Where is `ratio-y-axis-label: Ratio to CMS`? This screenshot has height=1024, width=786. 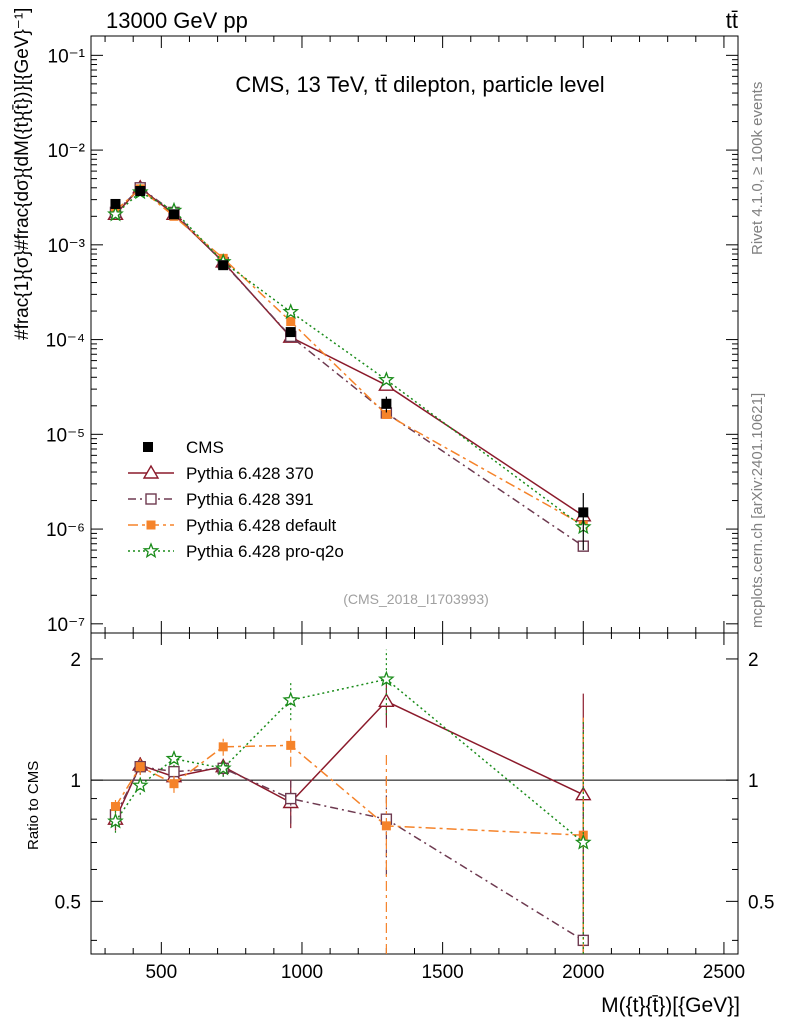
ratio-y-axis-label: Ratio to CMS is located at coordinates (33, 805).